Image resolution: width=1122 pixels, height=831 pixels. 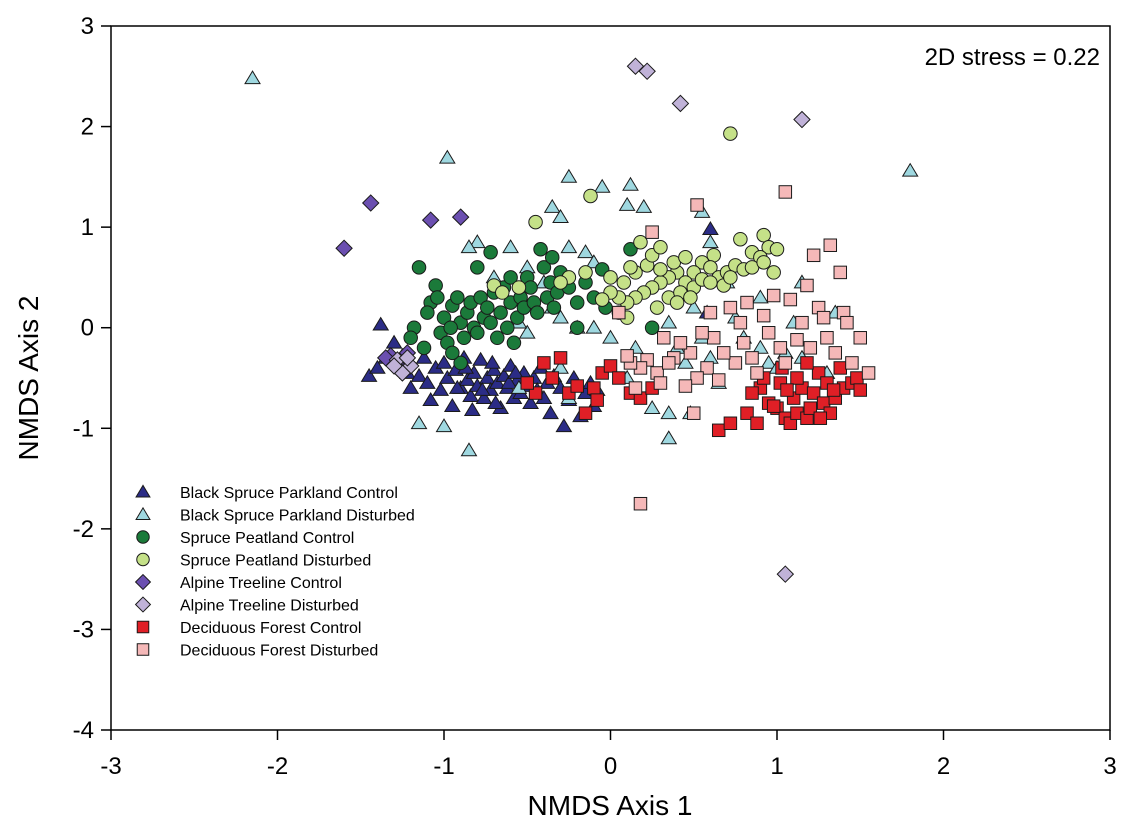 What do you see at coordinates (143, 491) in the screenshot?
I see `legend-marker-black-spruce-parkland-control` at bounding box center [143, 491].